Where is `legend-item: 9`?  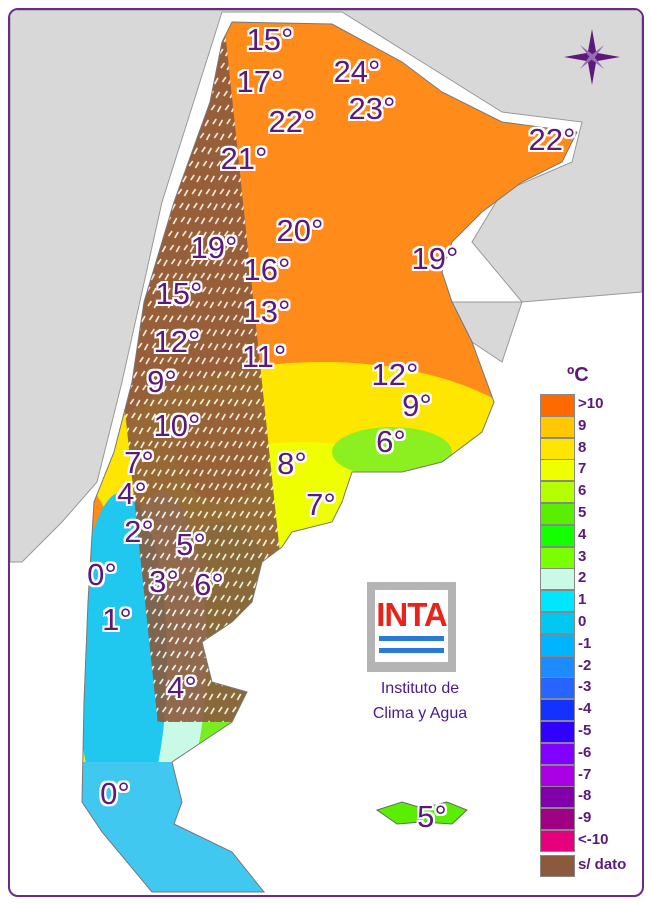 legend-item: 9 is located at coordinates (590, 426).